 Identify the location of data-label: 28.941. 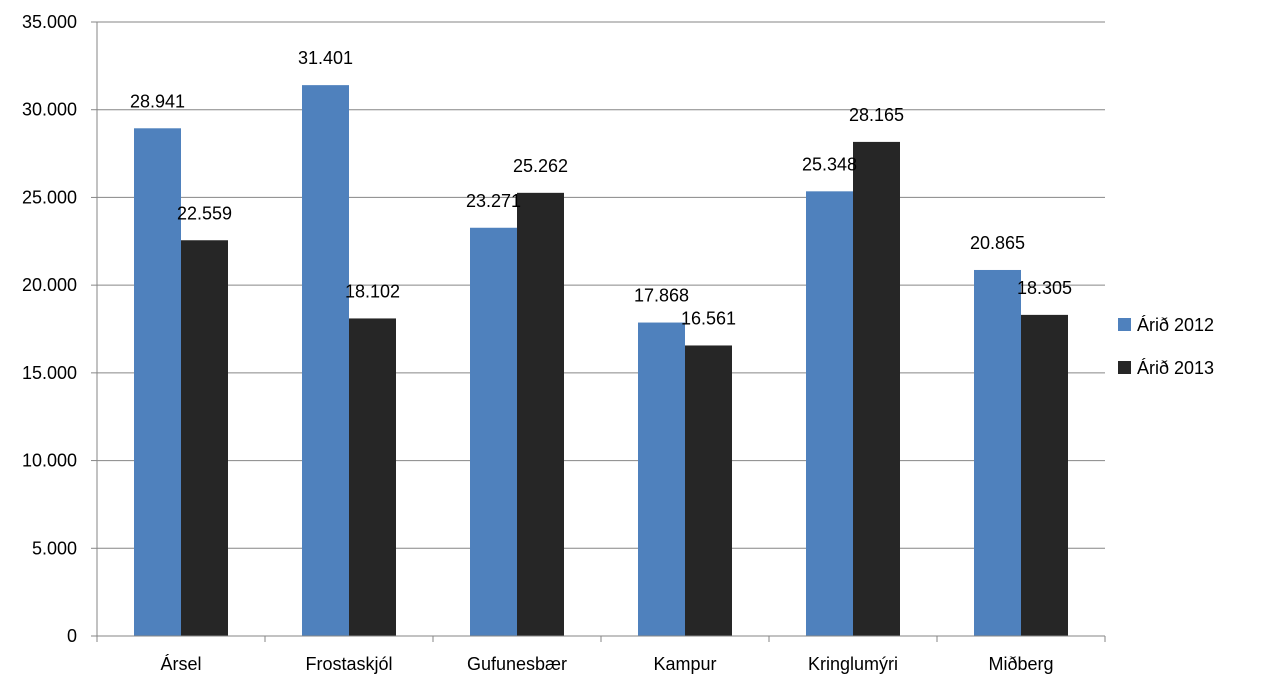
(157, 101).